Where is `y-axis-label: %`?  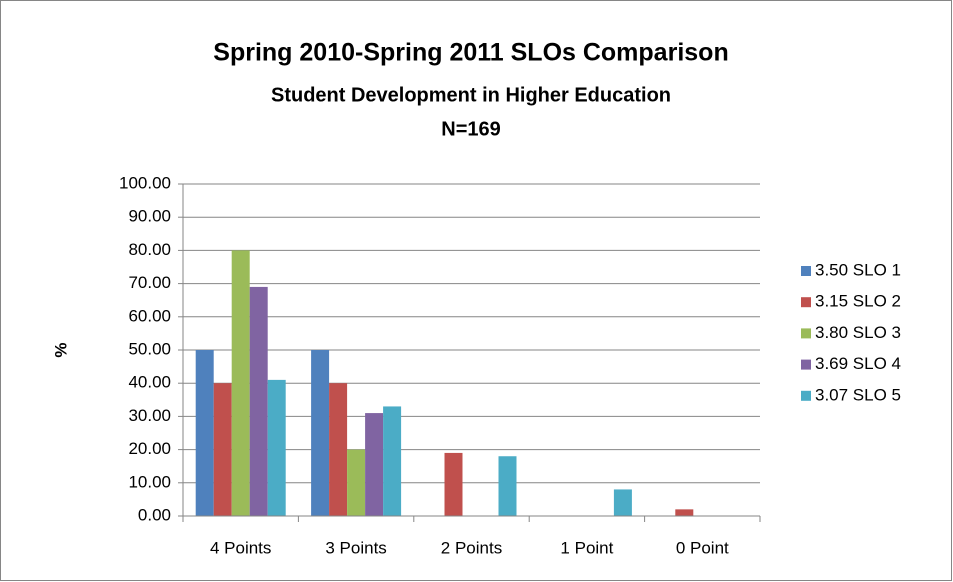
y-axis-label: % is located at coordinates (60, 349).